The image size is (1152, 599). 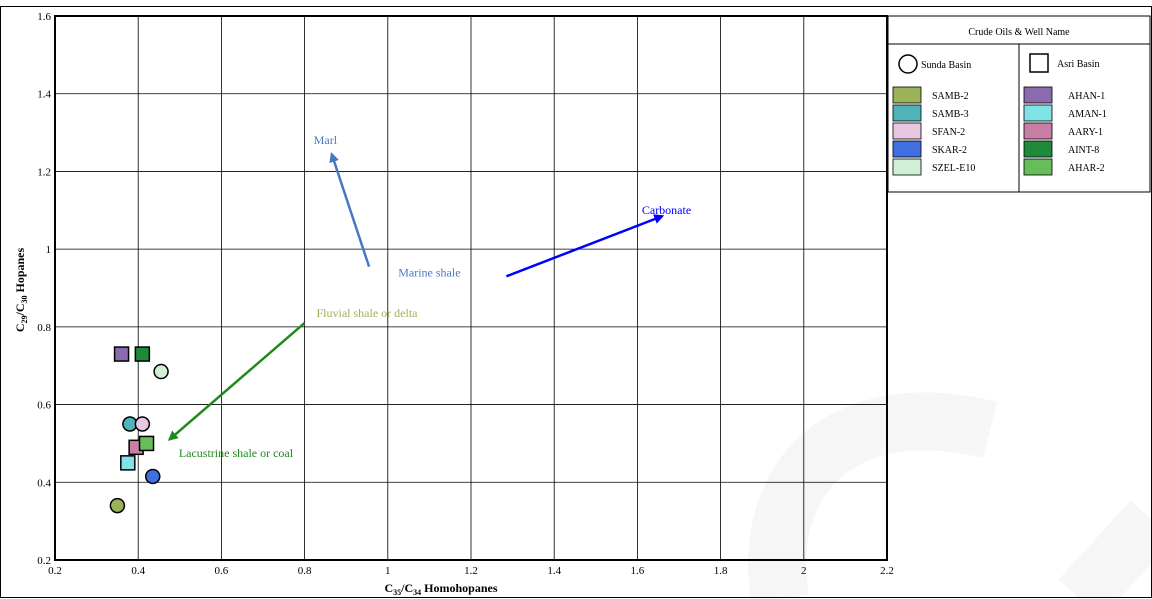 I want to click on y-axis-title: C29/C30 Hopanes, so click(x=21, y=290).